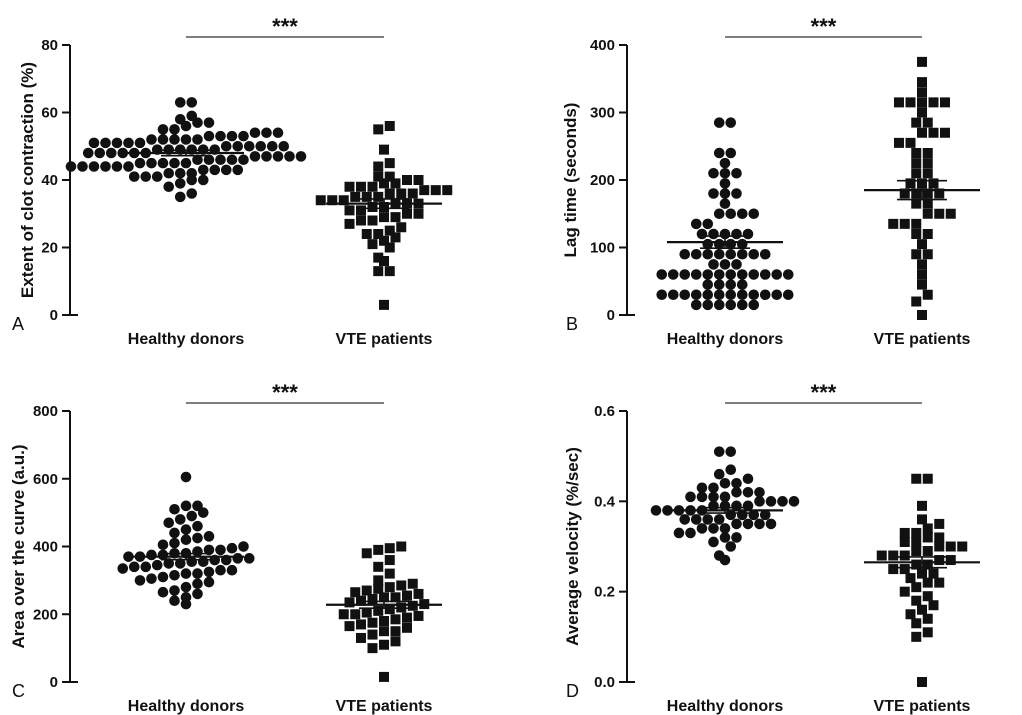 The image size is (1022, 715). What do you see at coordinates (384, 706) in the screenshot?
I see `x-category-label: VTE patients` at bounding box center [384, 706].